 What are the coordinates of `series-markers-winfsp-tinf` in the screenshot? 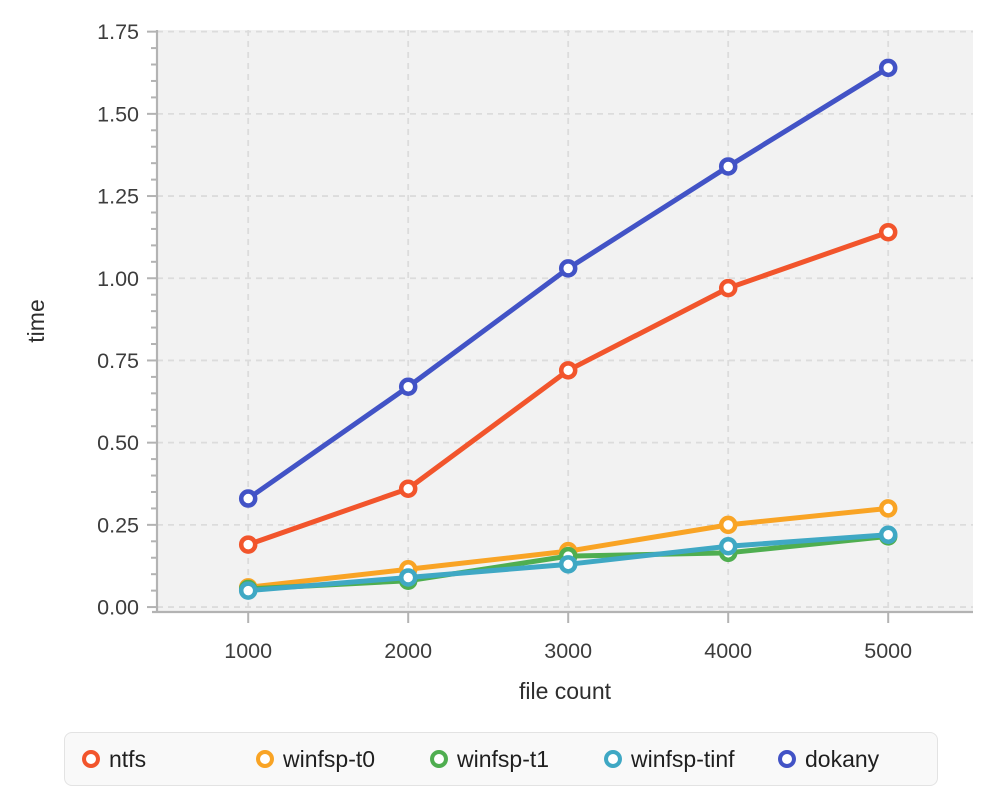 It's located at (568, 562).